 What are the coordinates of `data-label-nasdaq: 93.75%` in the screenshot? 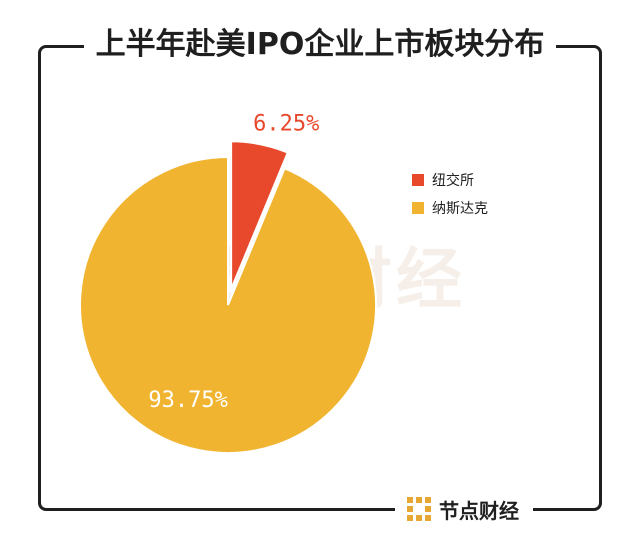 It's located at (187, 400).